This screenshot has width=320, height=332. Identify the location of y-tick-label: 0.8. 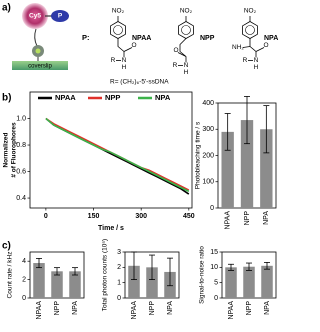
(21, 145).